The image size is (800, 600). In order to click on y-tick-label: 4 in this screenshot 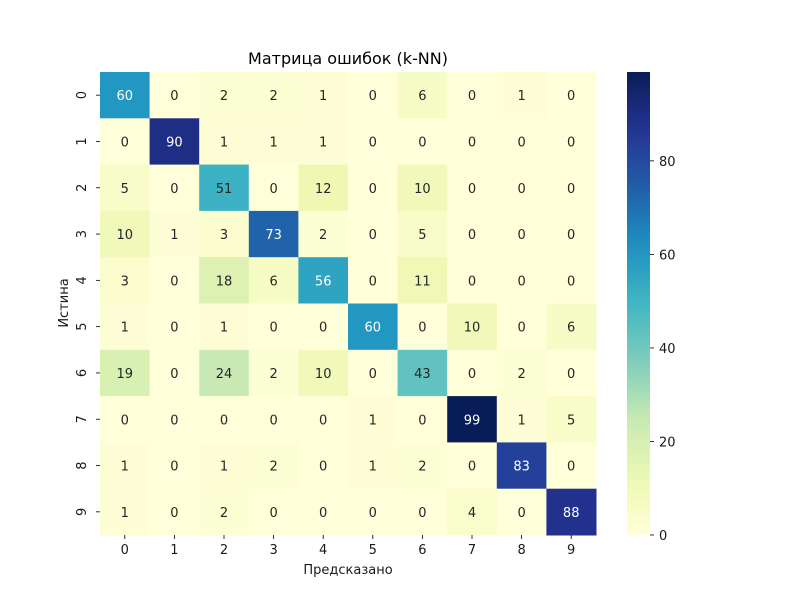, I will do `click(82, 280)`.